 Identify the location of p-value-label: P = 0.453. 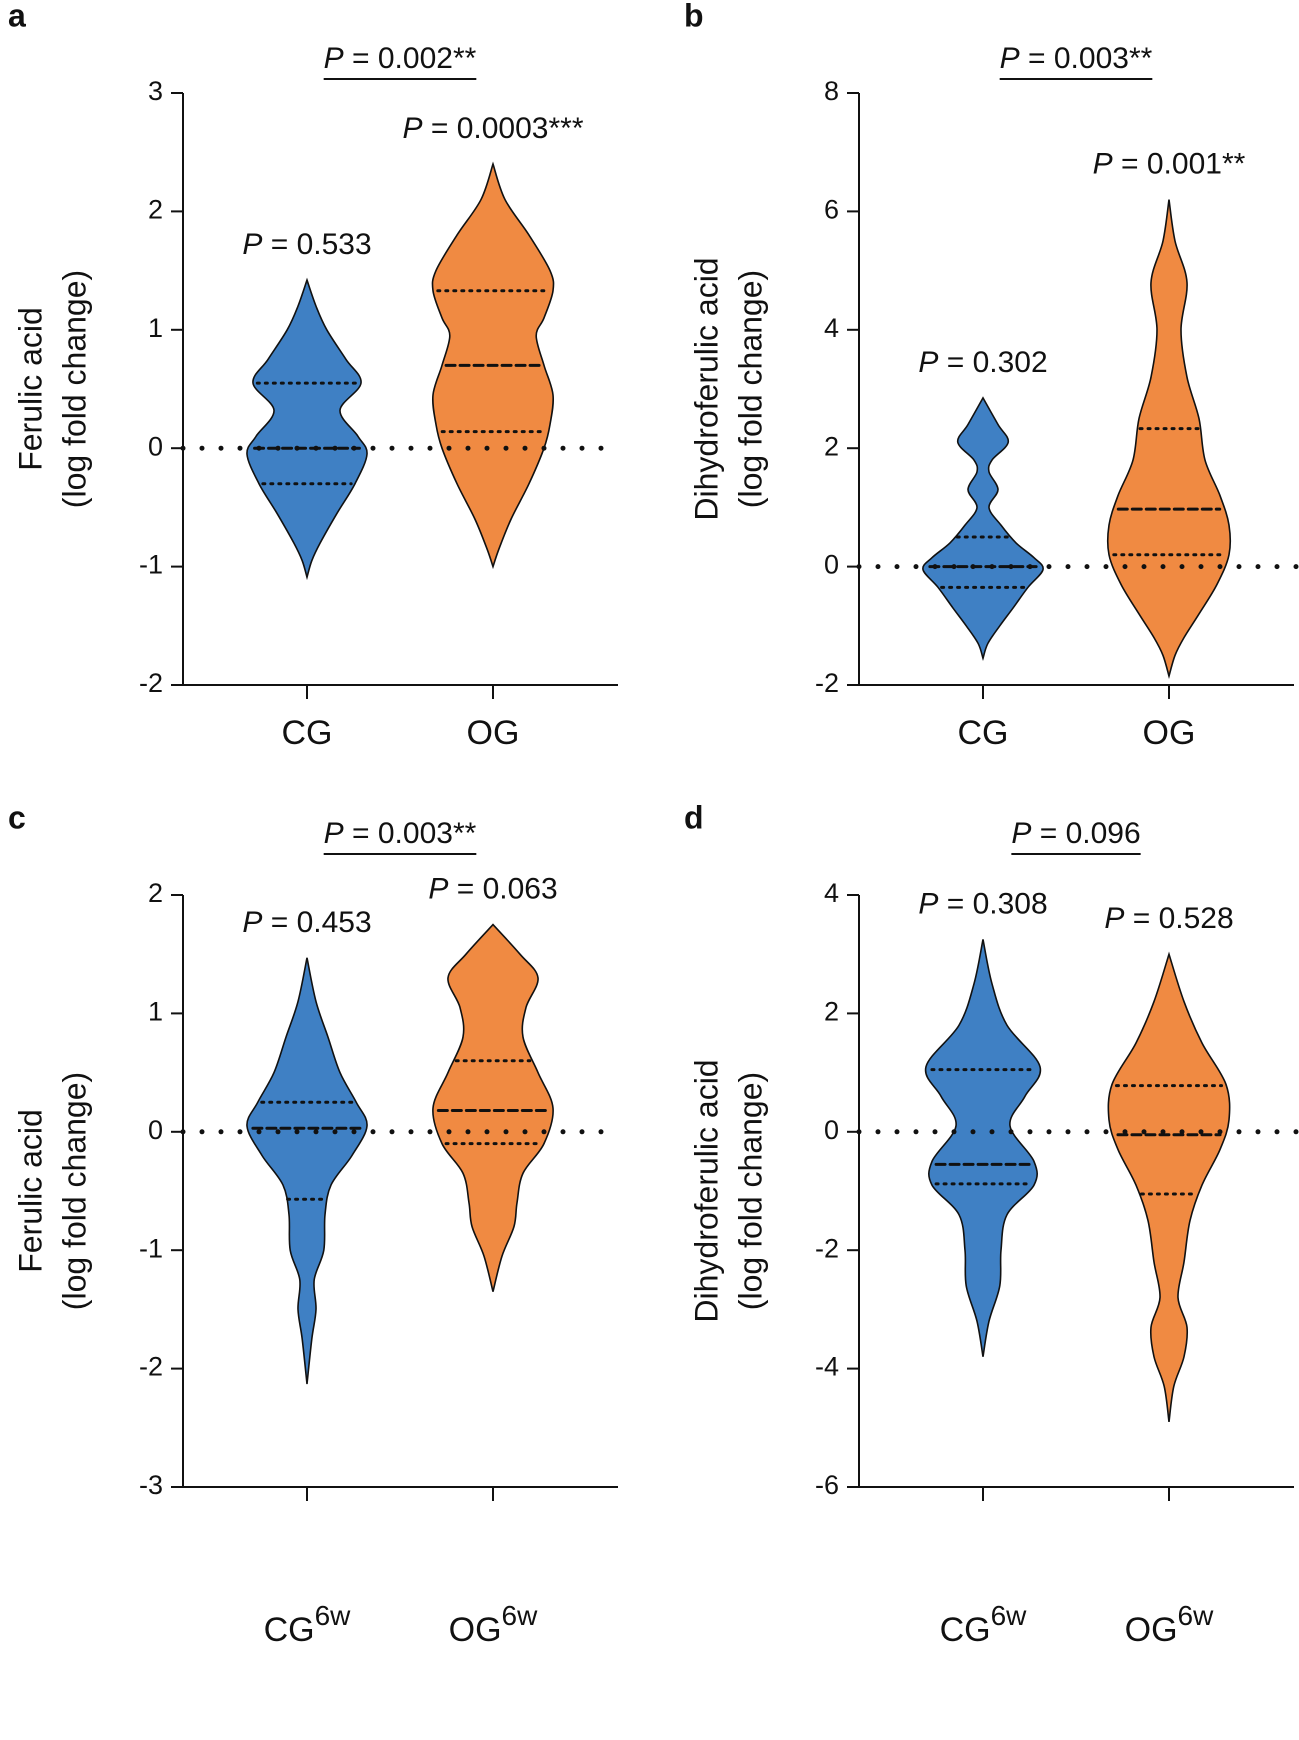
(306, 922).